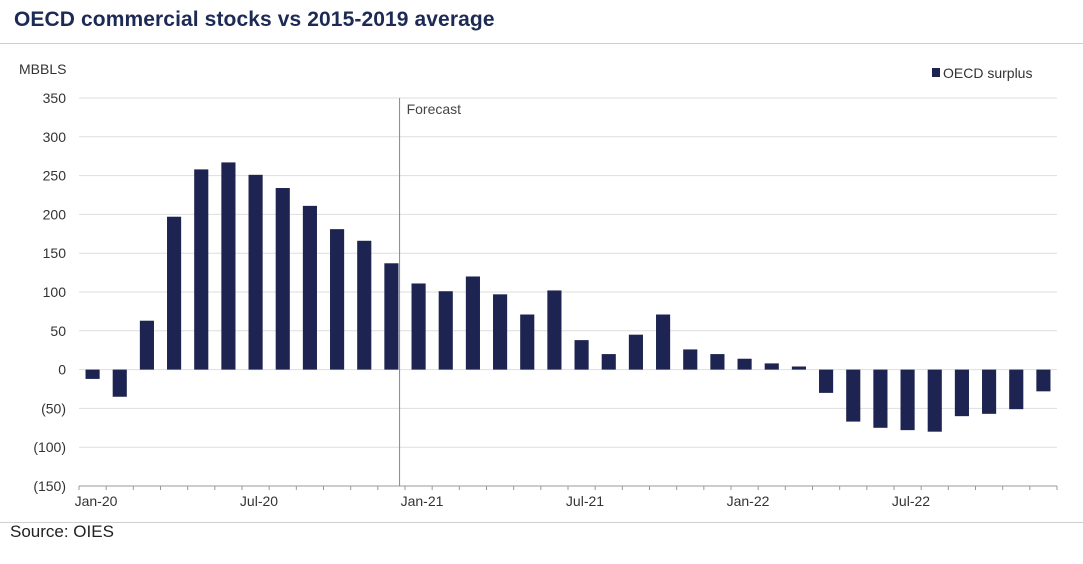  What do you see at coordinates (55, 292) in the screenshot?
I see `y-tick-label: 100` at bounding box center [55, 292].